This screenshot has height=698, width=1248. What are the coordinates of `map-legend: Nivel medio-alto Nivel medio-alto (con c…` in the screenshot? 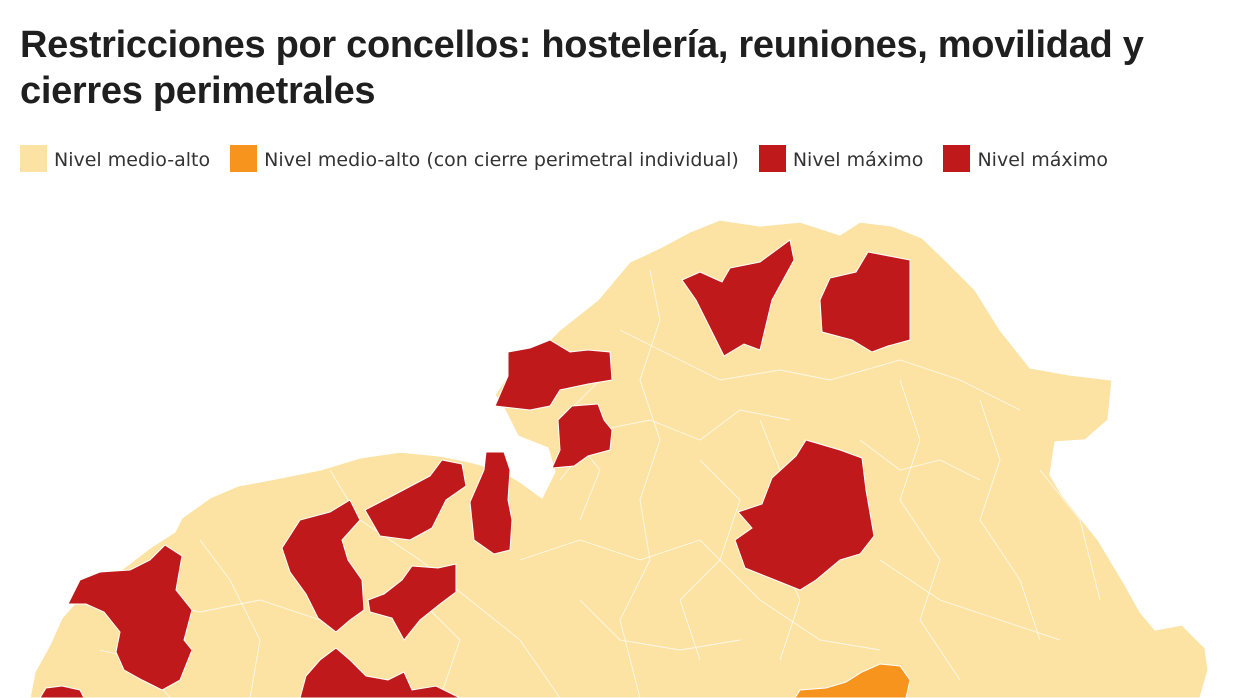 It's located at (605, 160).